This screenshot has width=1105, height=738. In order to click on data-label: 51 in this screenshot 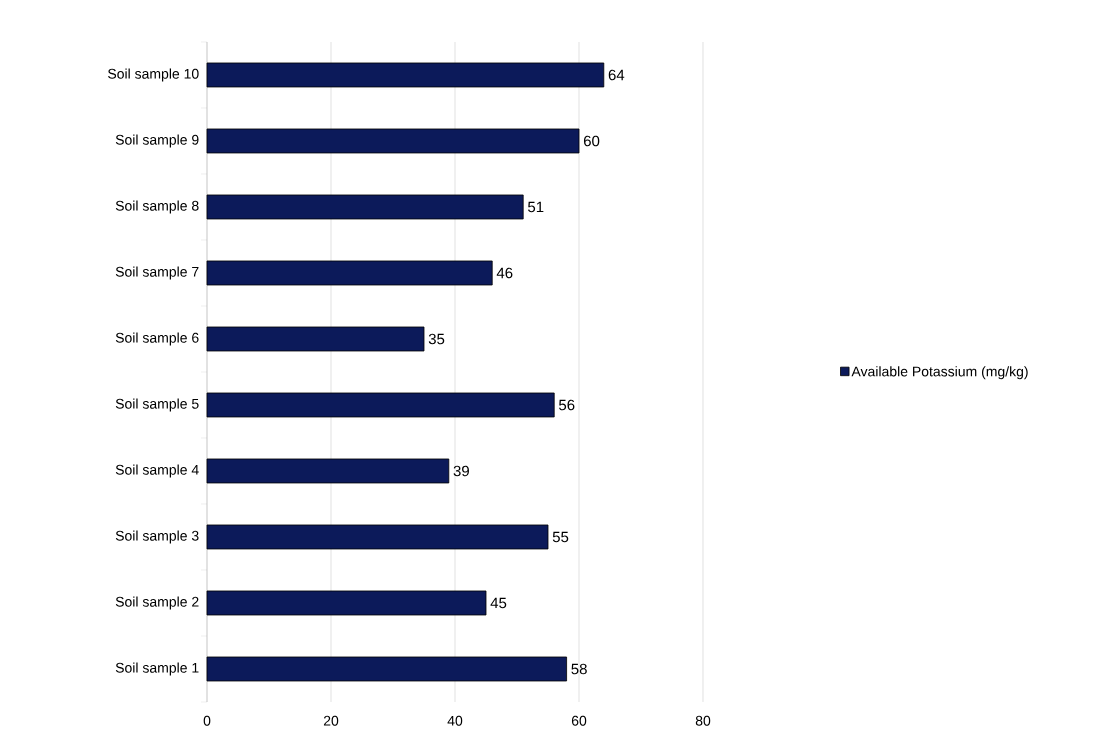, I will do `click(536, 207)`.